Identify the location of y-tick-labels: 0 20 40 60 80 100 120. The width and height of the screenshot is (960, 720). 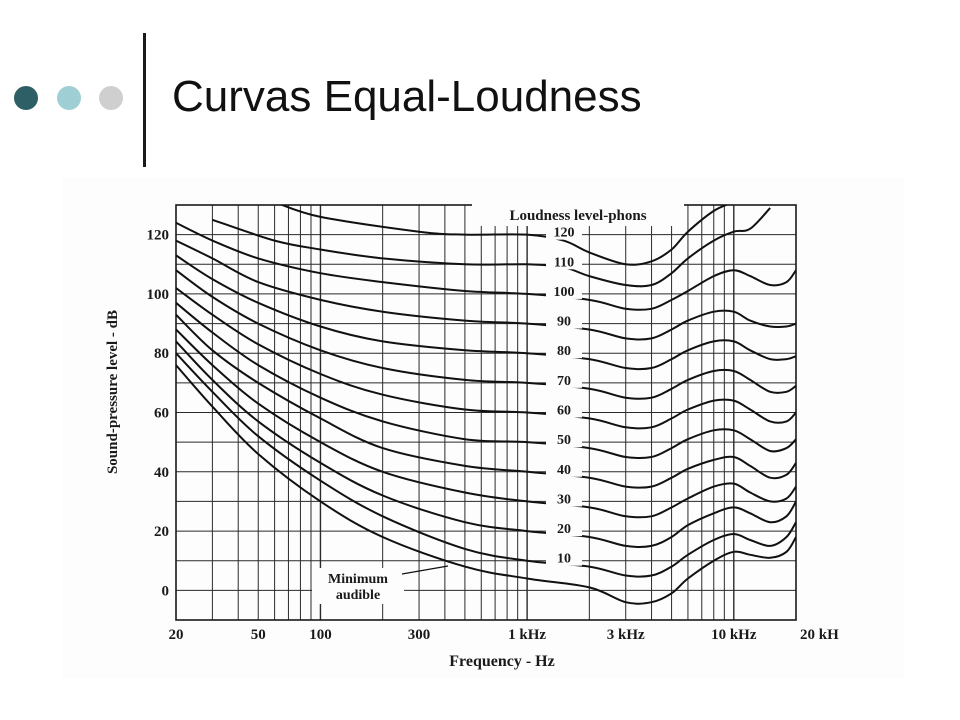
(158, 414).